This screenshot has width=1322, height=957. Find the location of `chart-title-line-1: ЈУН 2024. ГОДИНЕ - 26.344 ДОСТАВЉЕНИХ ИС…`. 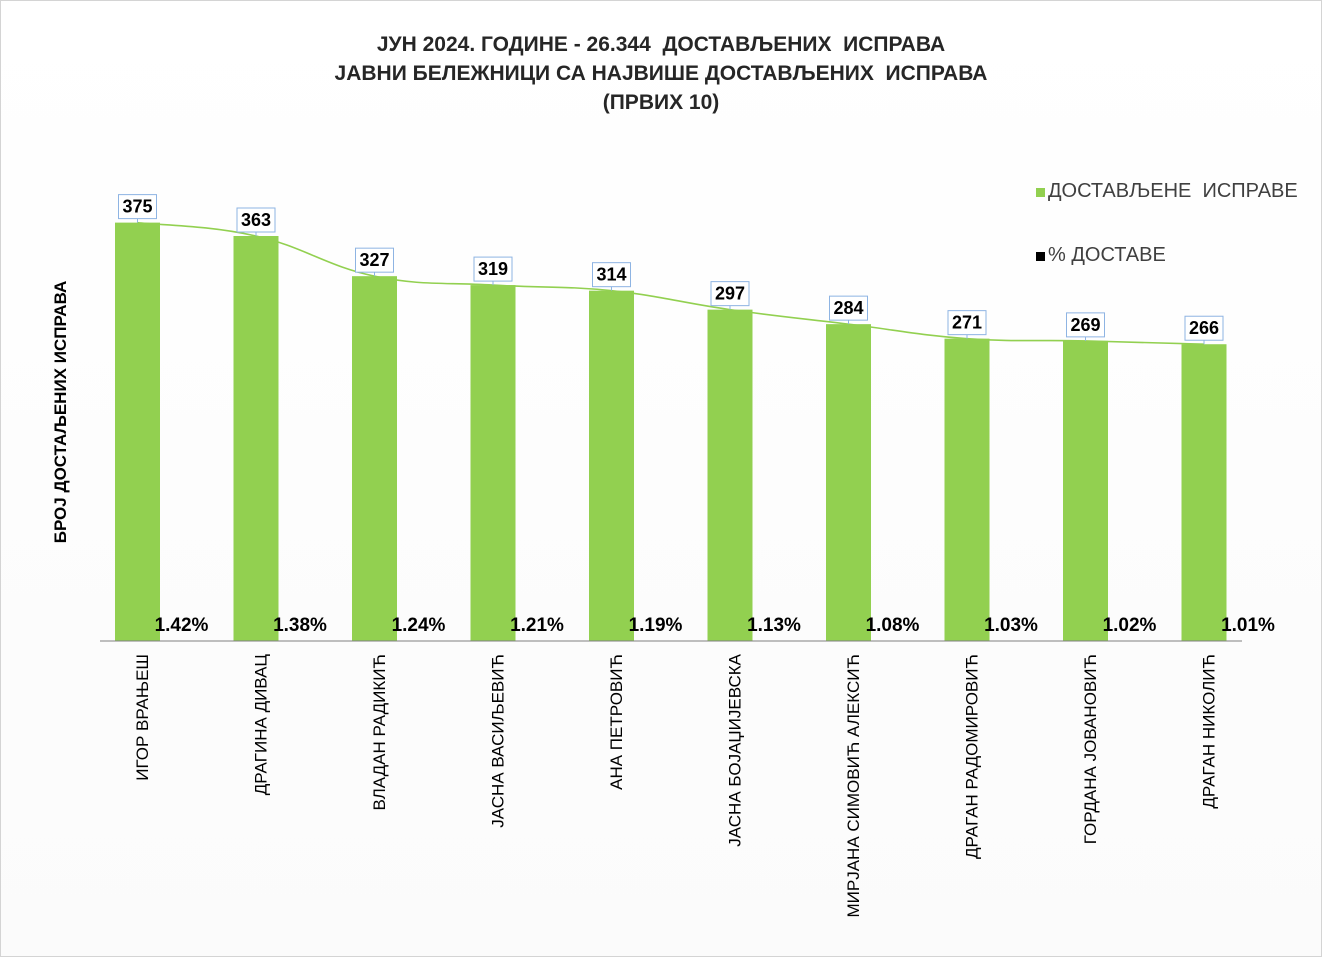

chart-title-line-1: ЈУН 2024. ГОДИНЕ - 26.344 ДОСТАВЉЕНИХ ИС… is located at coordinates (661, 44).